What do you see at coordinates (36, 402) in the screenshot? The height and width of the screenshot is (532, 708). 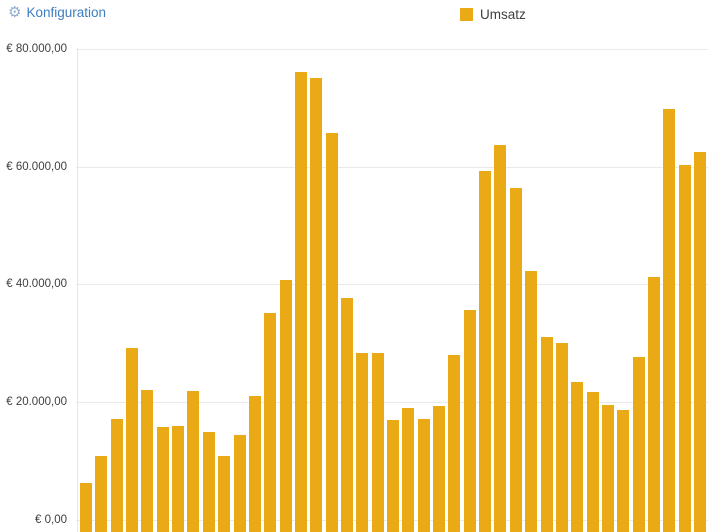 I see `y-tick-label: € 20.000,00` at bounding box center [36, 402].